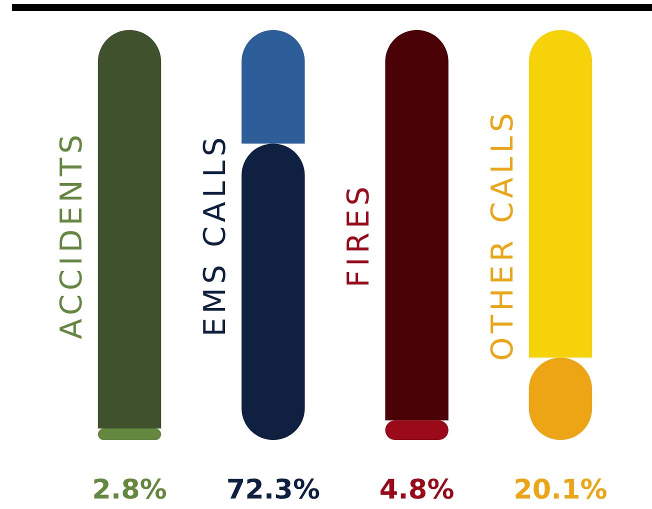 The image size is (652, 509). What do you see at coordinates (72, 235) in the screenshot?
I see `x-tick-label: ACCIDENTS` at bounding box center [72, 235].